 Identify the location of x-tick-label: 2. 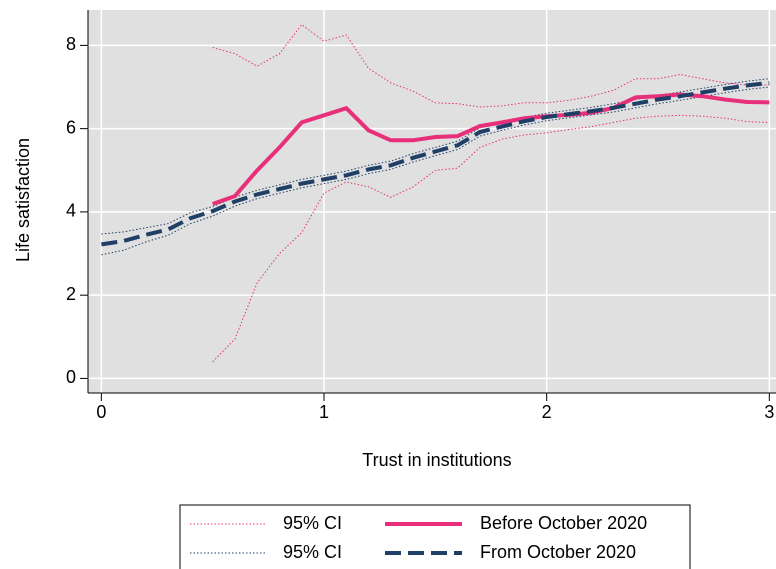
(547, 412).